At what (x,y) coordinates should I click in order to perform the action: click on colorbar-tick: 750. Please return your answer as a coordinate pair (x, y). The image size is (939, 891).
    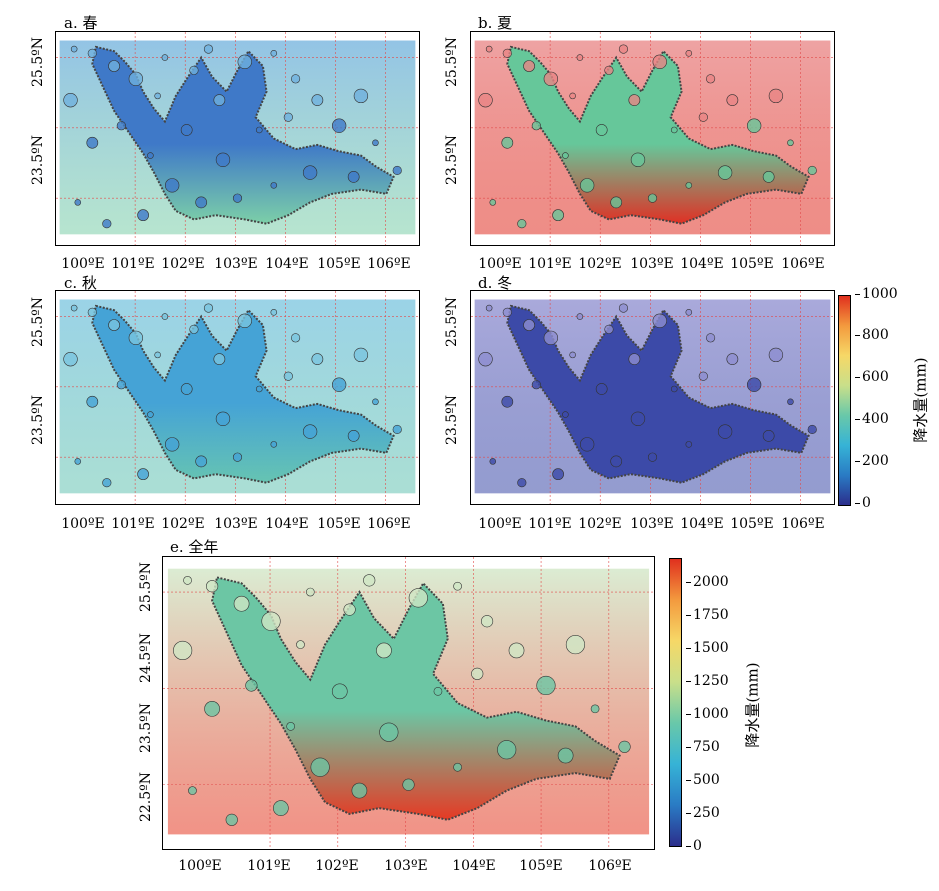
    Looking at the image, I should click on (703, 747).